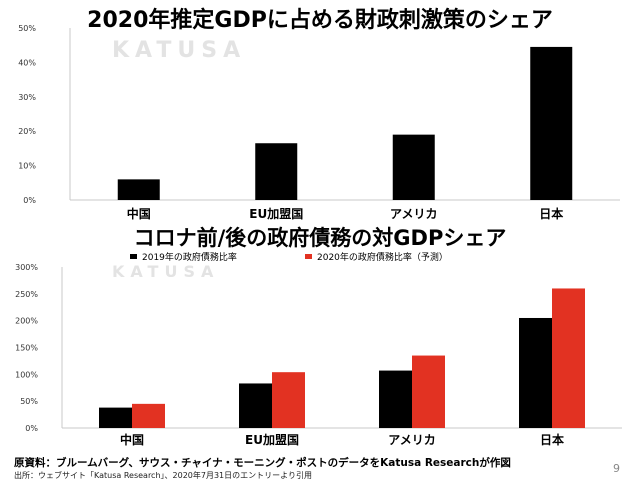 The image size is (640, 481). I want to click on chart2-legend-label: 2020年の政府債務比率（予測）, so click(382, 257).